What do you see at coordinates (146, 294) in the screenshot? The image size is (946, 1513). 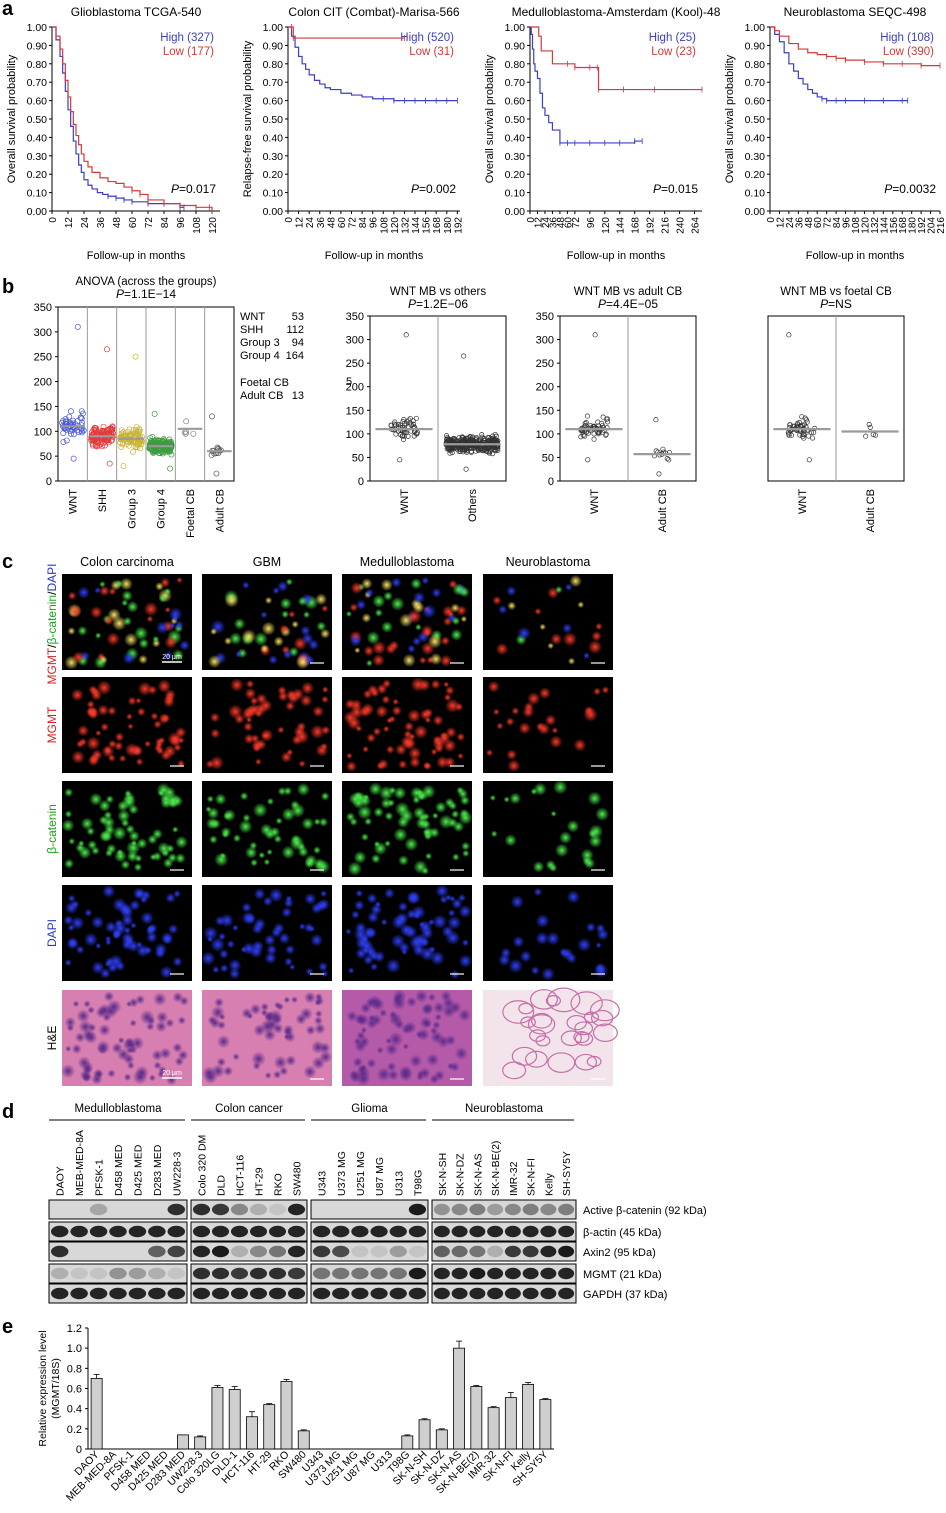 I see `p-value: P=1.1E−14` at bounding box center [146, 294].